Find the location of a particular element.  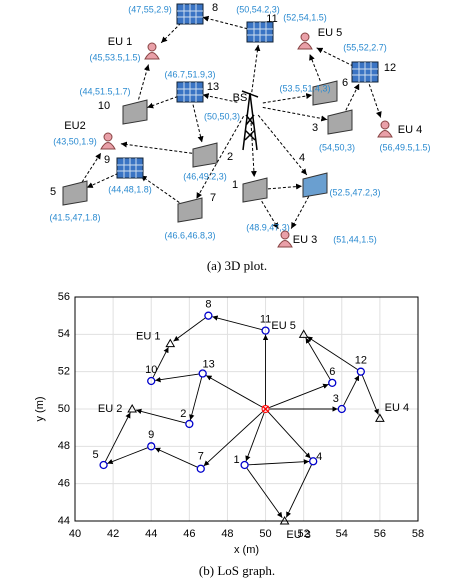

node-label: EU 5 is located at coordinates (330, 33).